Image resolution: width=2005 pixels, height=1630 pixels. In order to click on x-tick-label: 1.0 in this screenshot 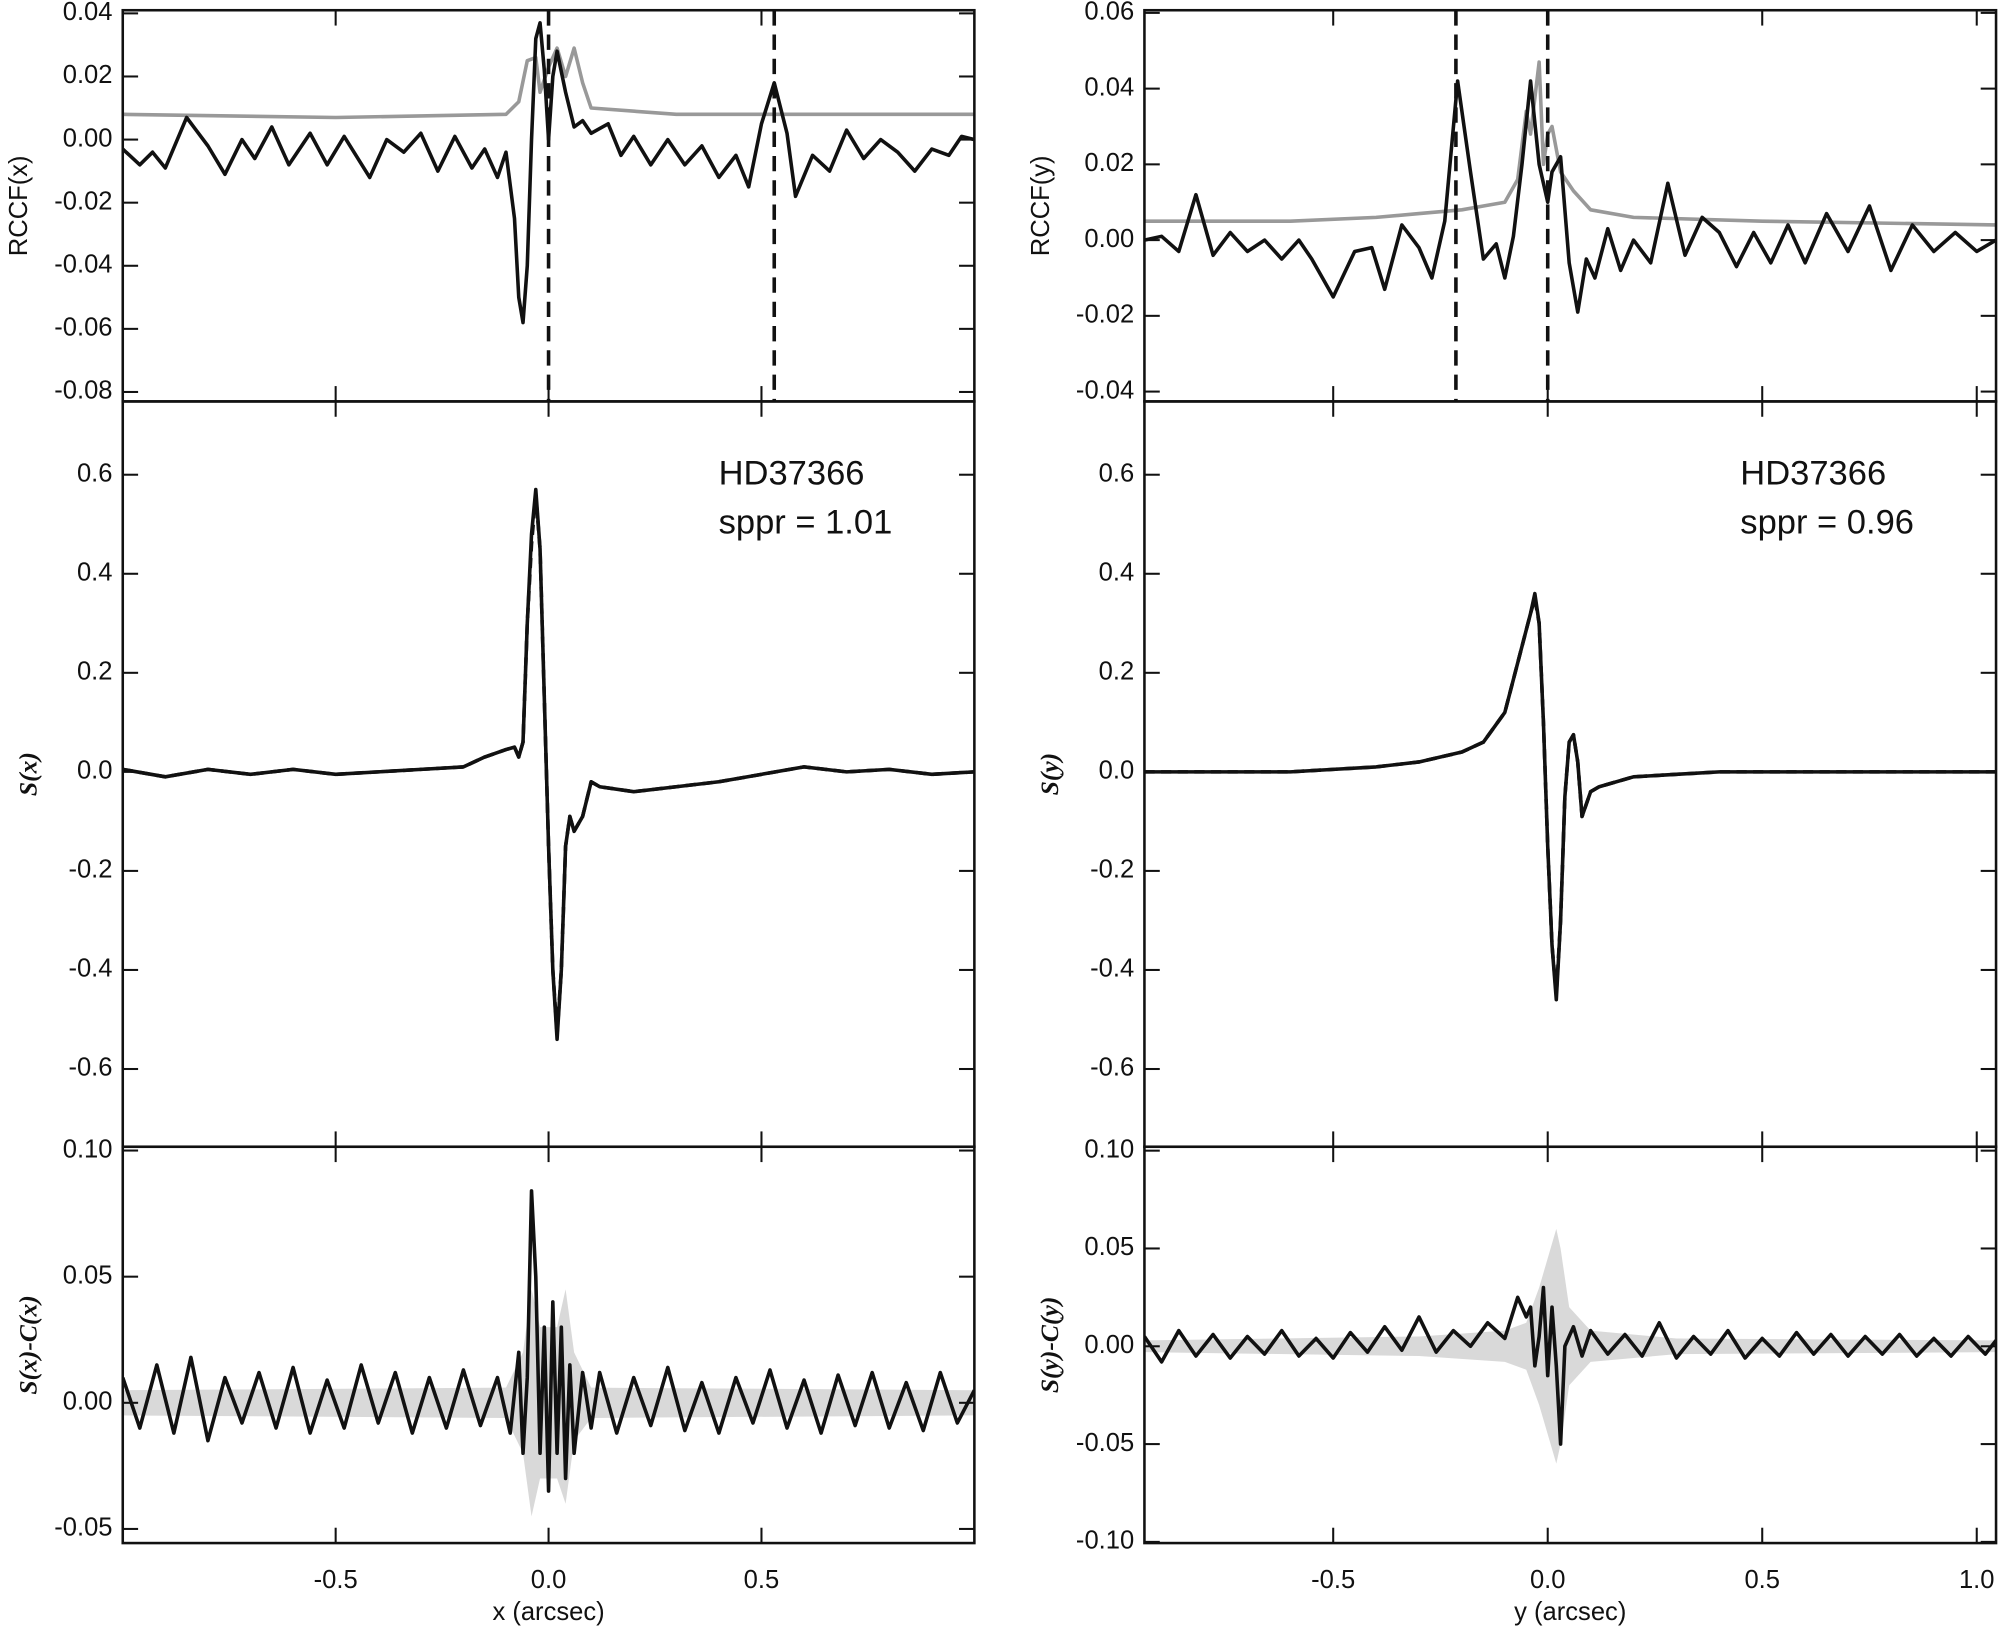, I will do `click(1977, 1580)`.